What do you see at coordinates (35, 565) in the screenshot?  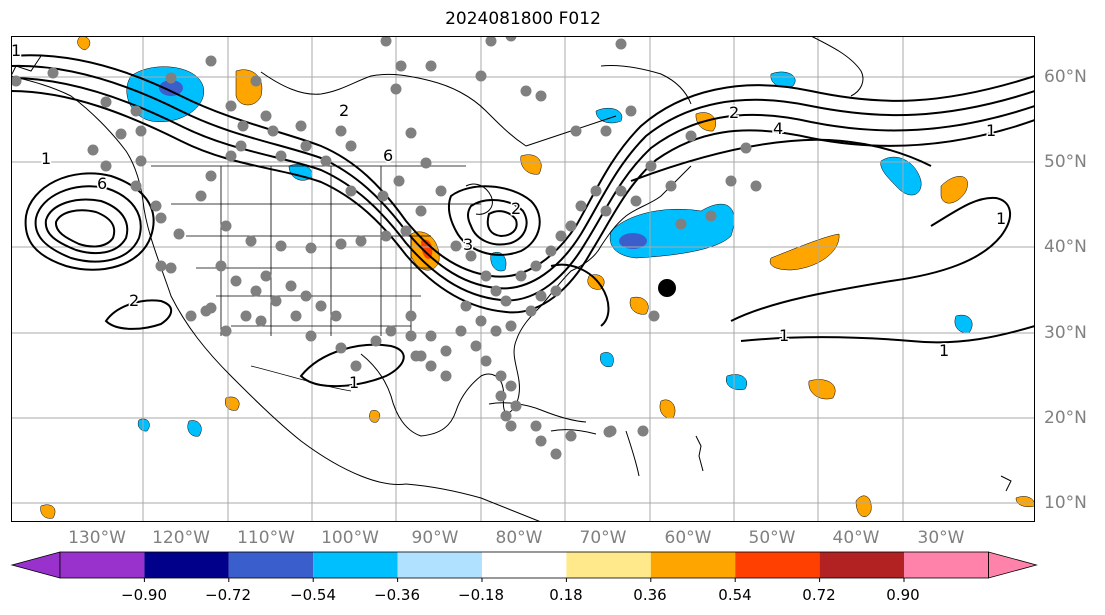 I see `colorbar-extend-low` at bounding box center [35, 565].